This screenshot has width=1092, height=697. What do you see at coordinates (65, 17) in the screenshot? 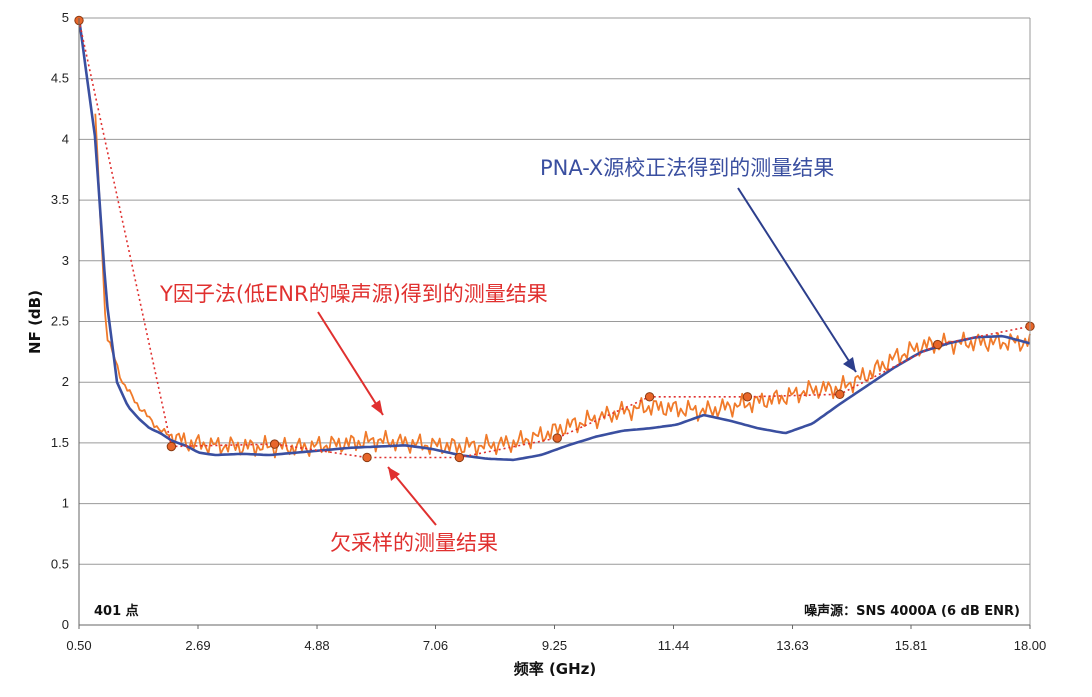
I see `y-tick-label: 5` at bounding box center [65, 17].